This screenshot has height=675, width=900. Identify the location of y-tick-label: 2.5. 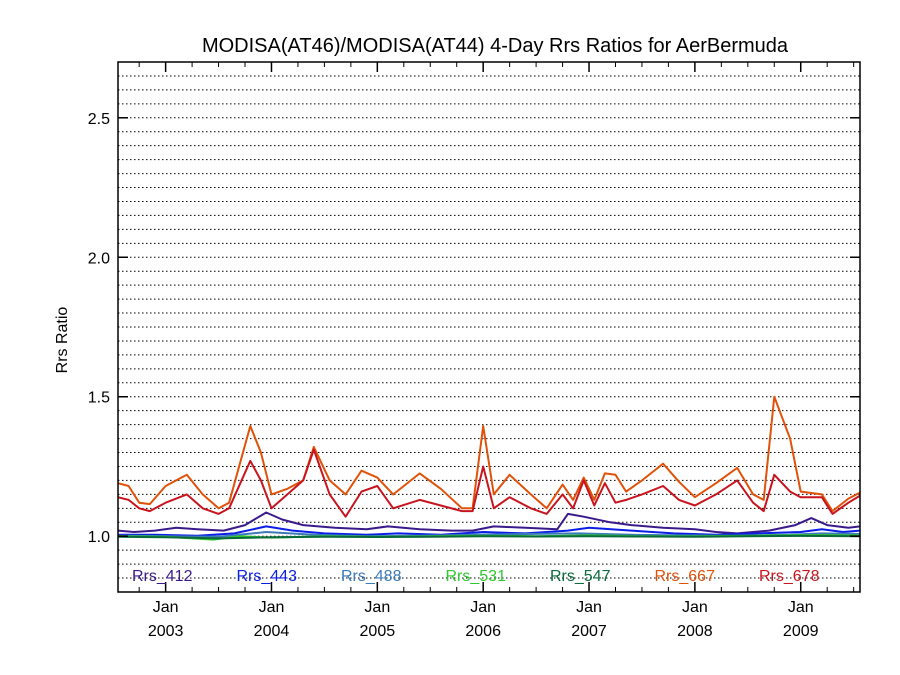
(99, 119).